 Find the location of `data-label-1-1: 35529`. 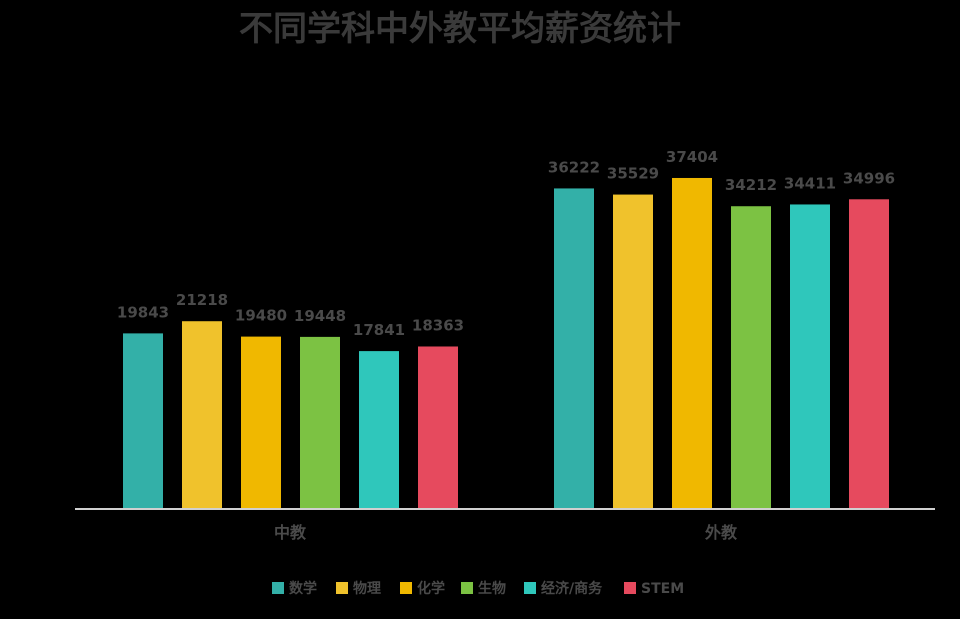

data-label-1-1: 35529 is located at coordinates (633, 174).